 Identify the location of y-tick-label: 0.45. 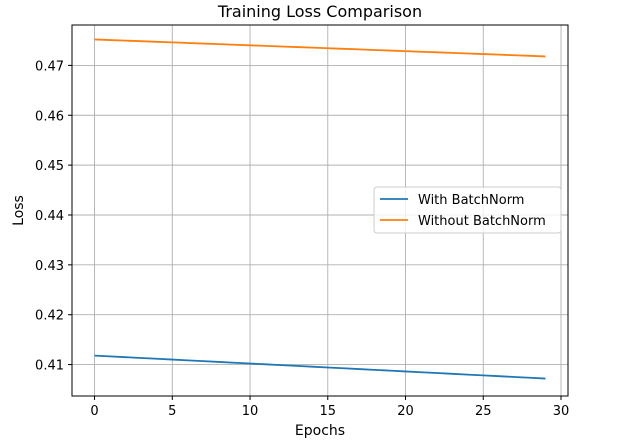
(49, 166).